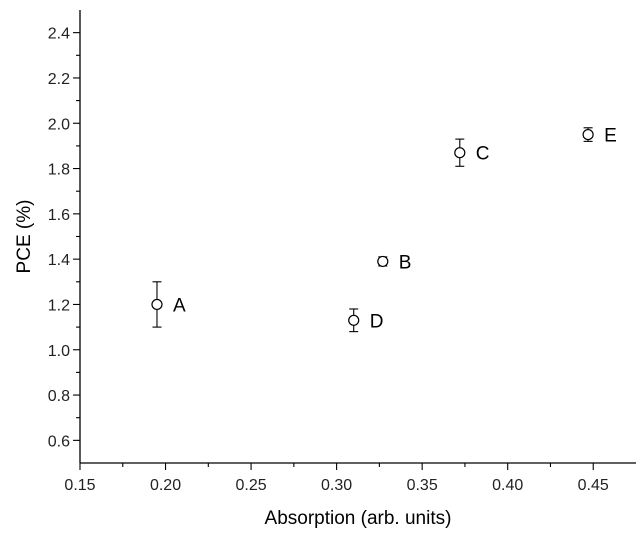 The height and width of the screenshot is (533, 636). I want to click on y-tick-label: 0.8, so click(59, 396).